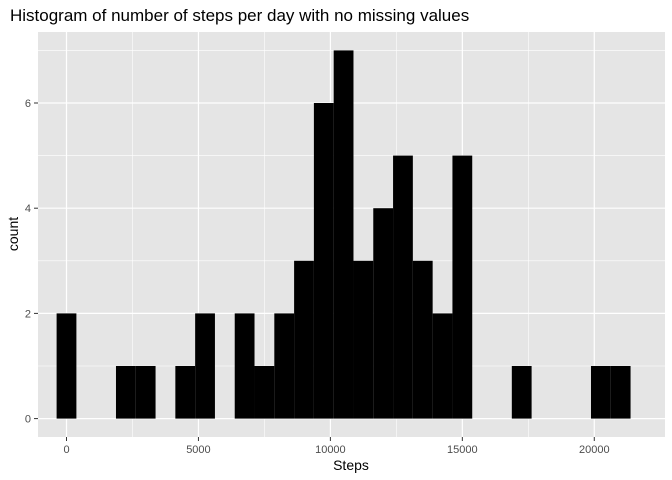  I want to click on y-tick-label: 0, so click(28, 420).